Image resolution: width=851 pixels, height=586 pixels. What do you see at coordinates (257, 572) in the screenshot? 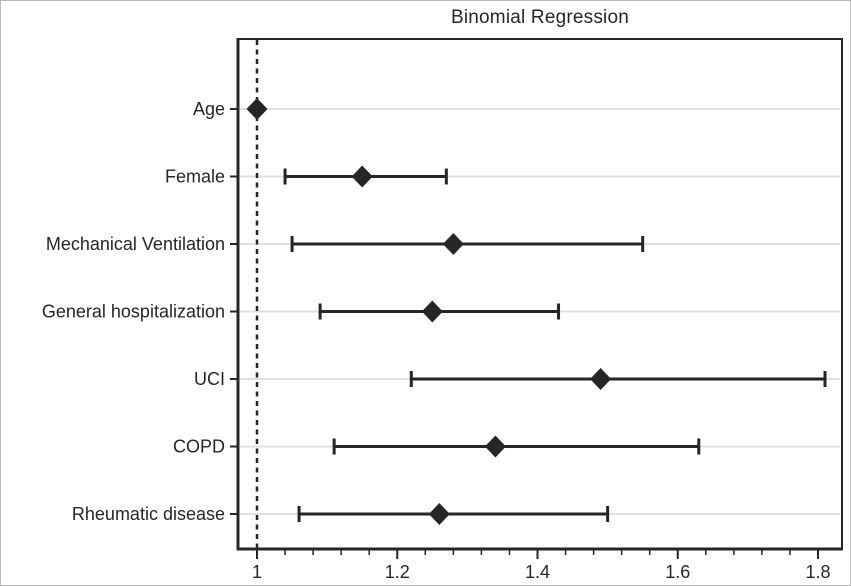
I see `x-tick-label: 1` at bounding box center [257, 572].